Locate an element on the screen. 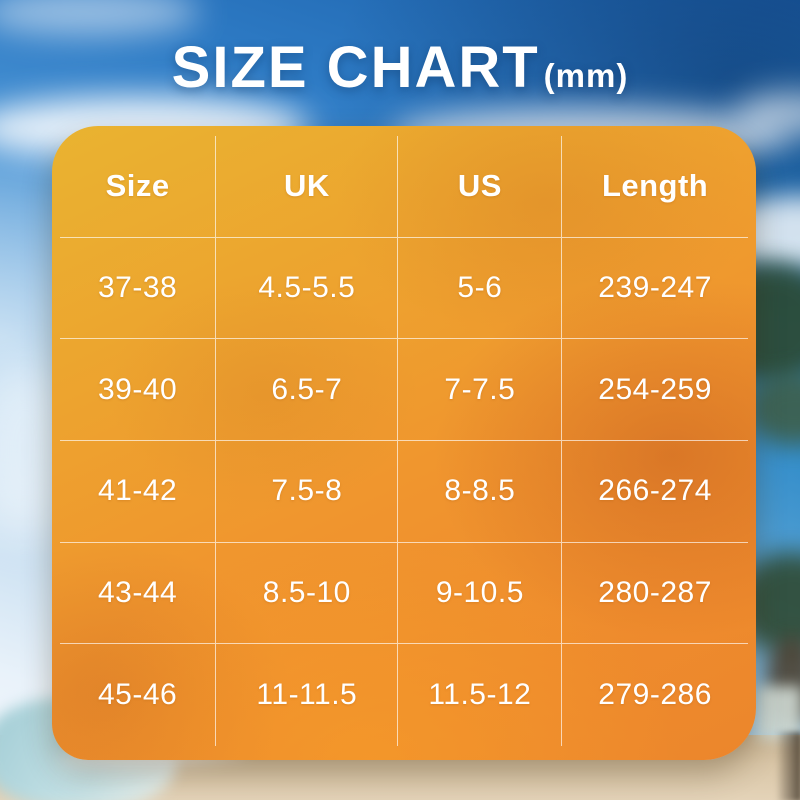  table-cell: 266-274 is located at coordinates (655, 492).